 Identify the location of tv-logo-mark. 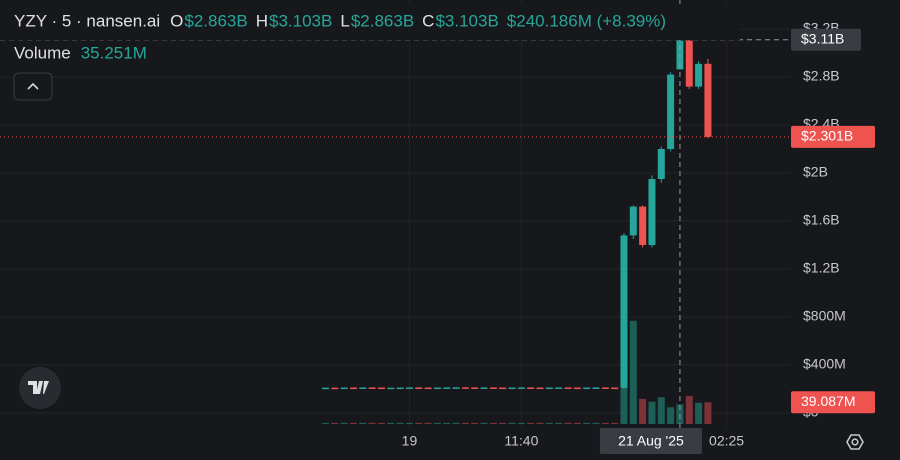
(38, 387).